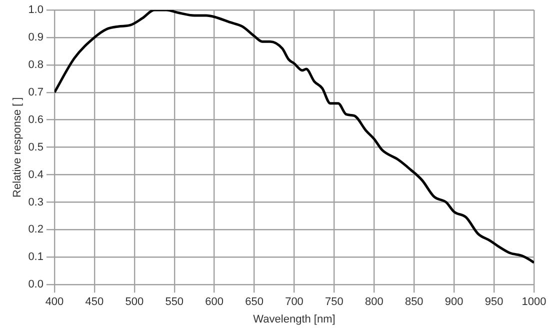 The image size is (554, 331). I want to click on y-tick-label: 0.0, so click(36, 284).